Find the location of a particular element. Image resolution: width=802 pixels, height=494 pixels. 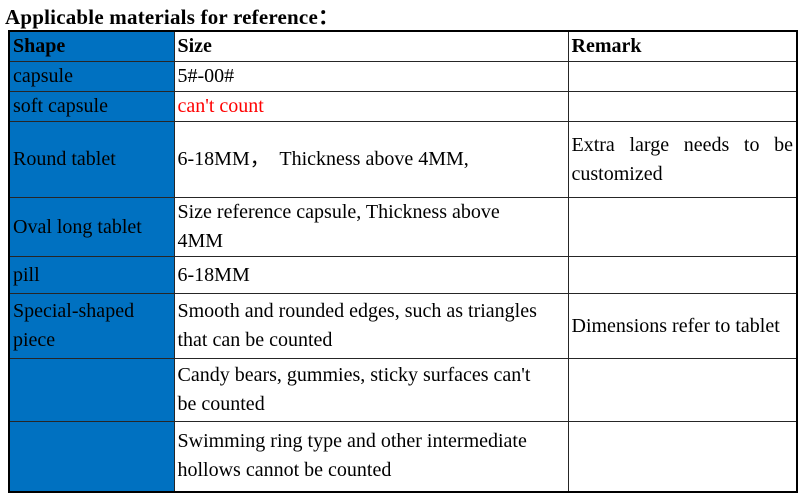

col-header-size: Size is located at coordinates (371, 46).